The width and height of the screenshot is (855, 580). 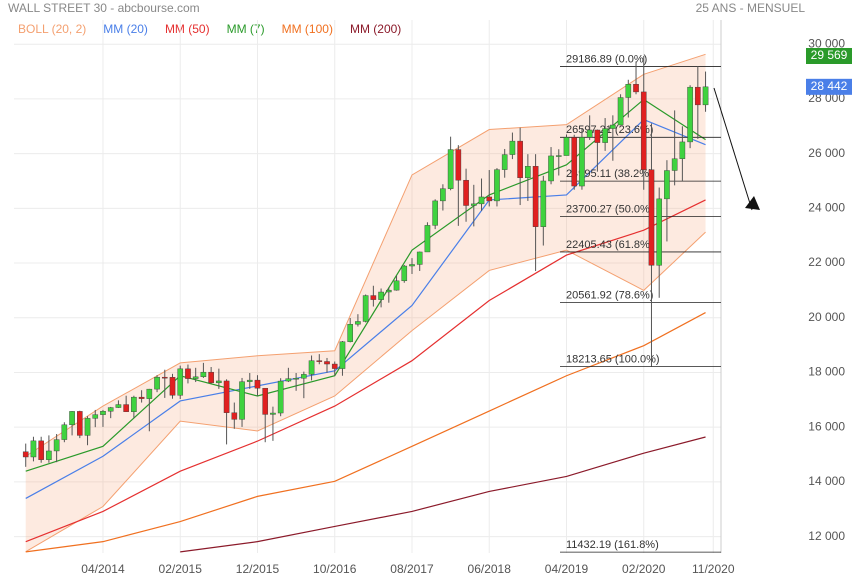 I want to click on y-tick-label: 16 000, so click(x=826, y=426).